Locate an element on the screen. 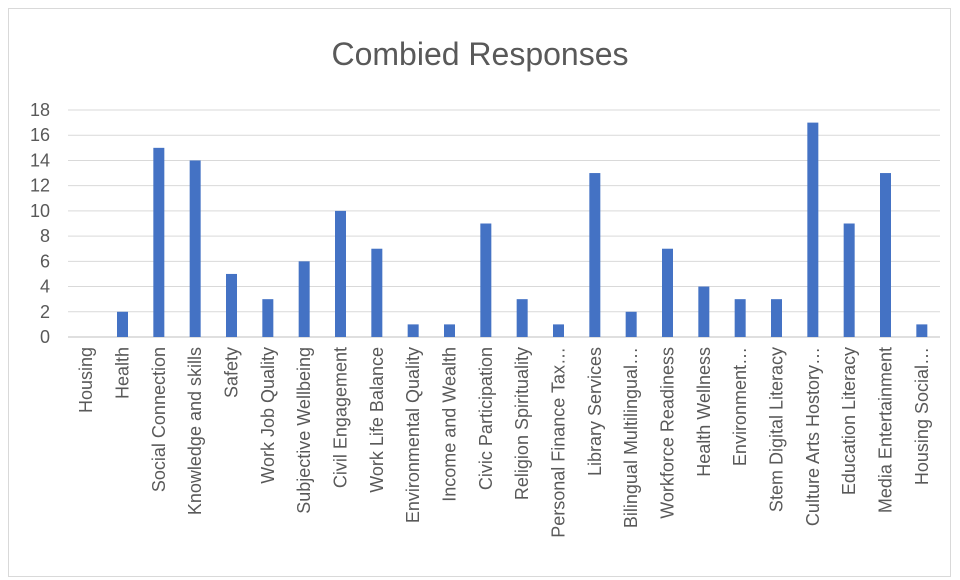 The image size is (960, 580). y-tick-label: 0 is located at coordinates (45, 337).